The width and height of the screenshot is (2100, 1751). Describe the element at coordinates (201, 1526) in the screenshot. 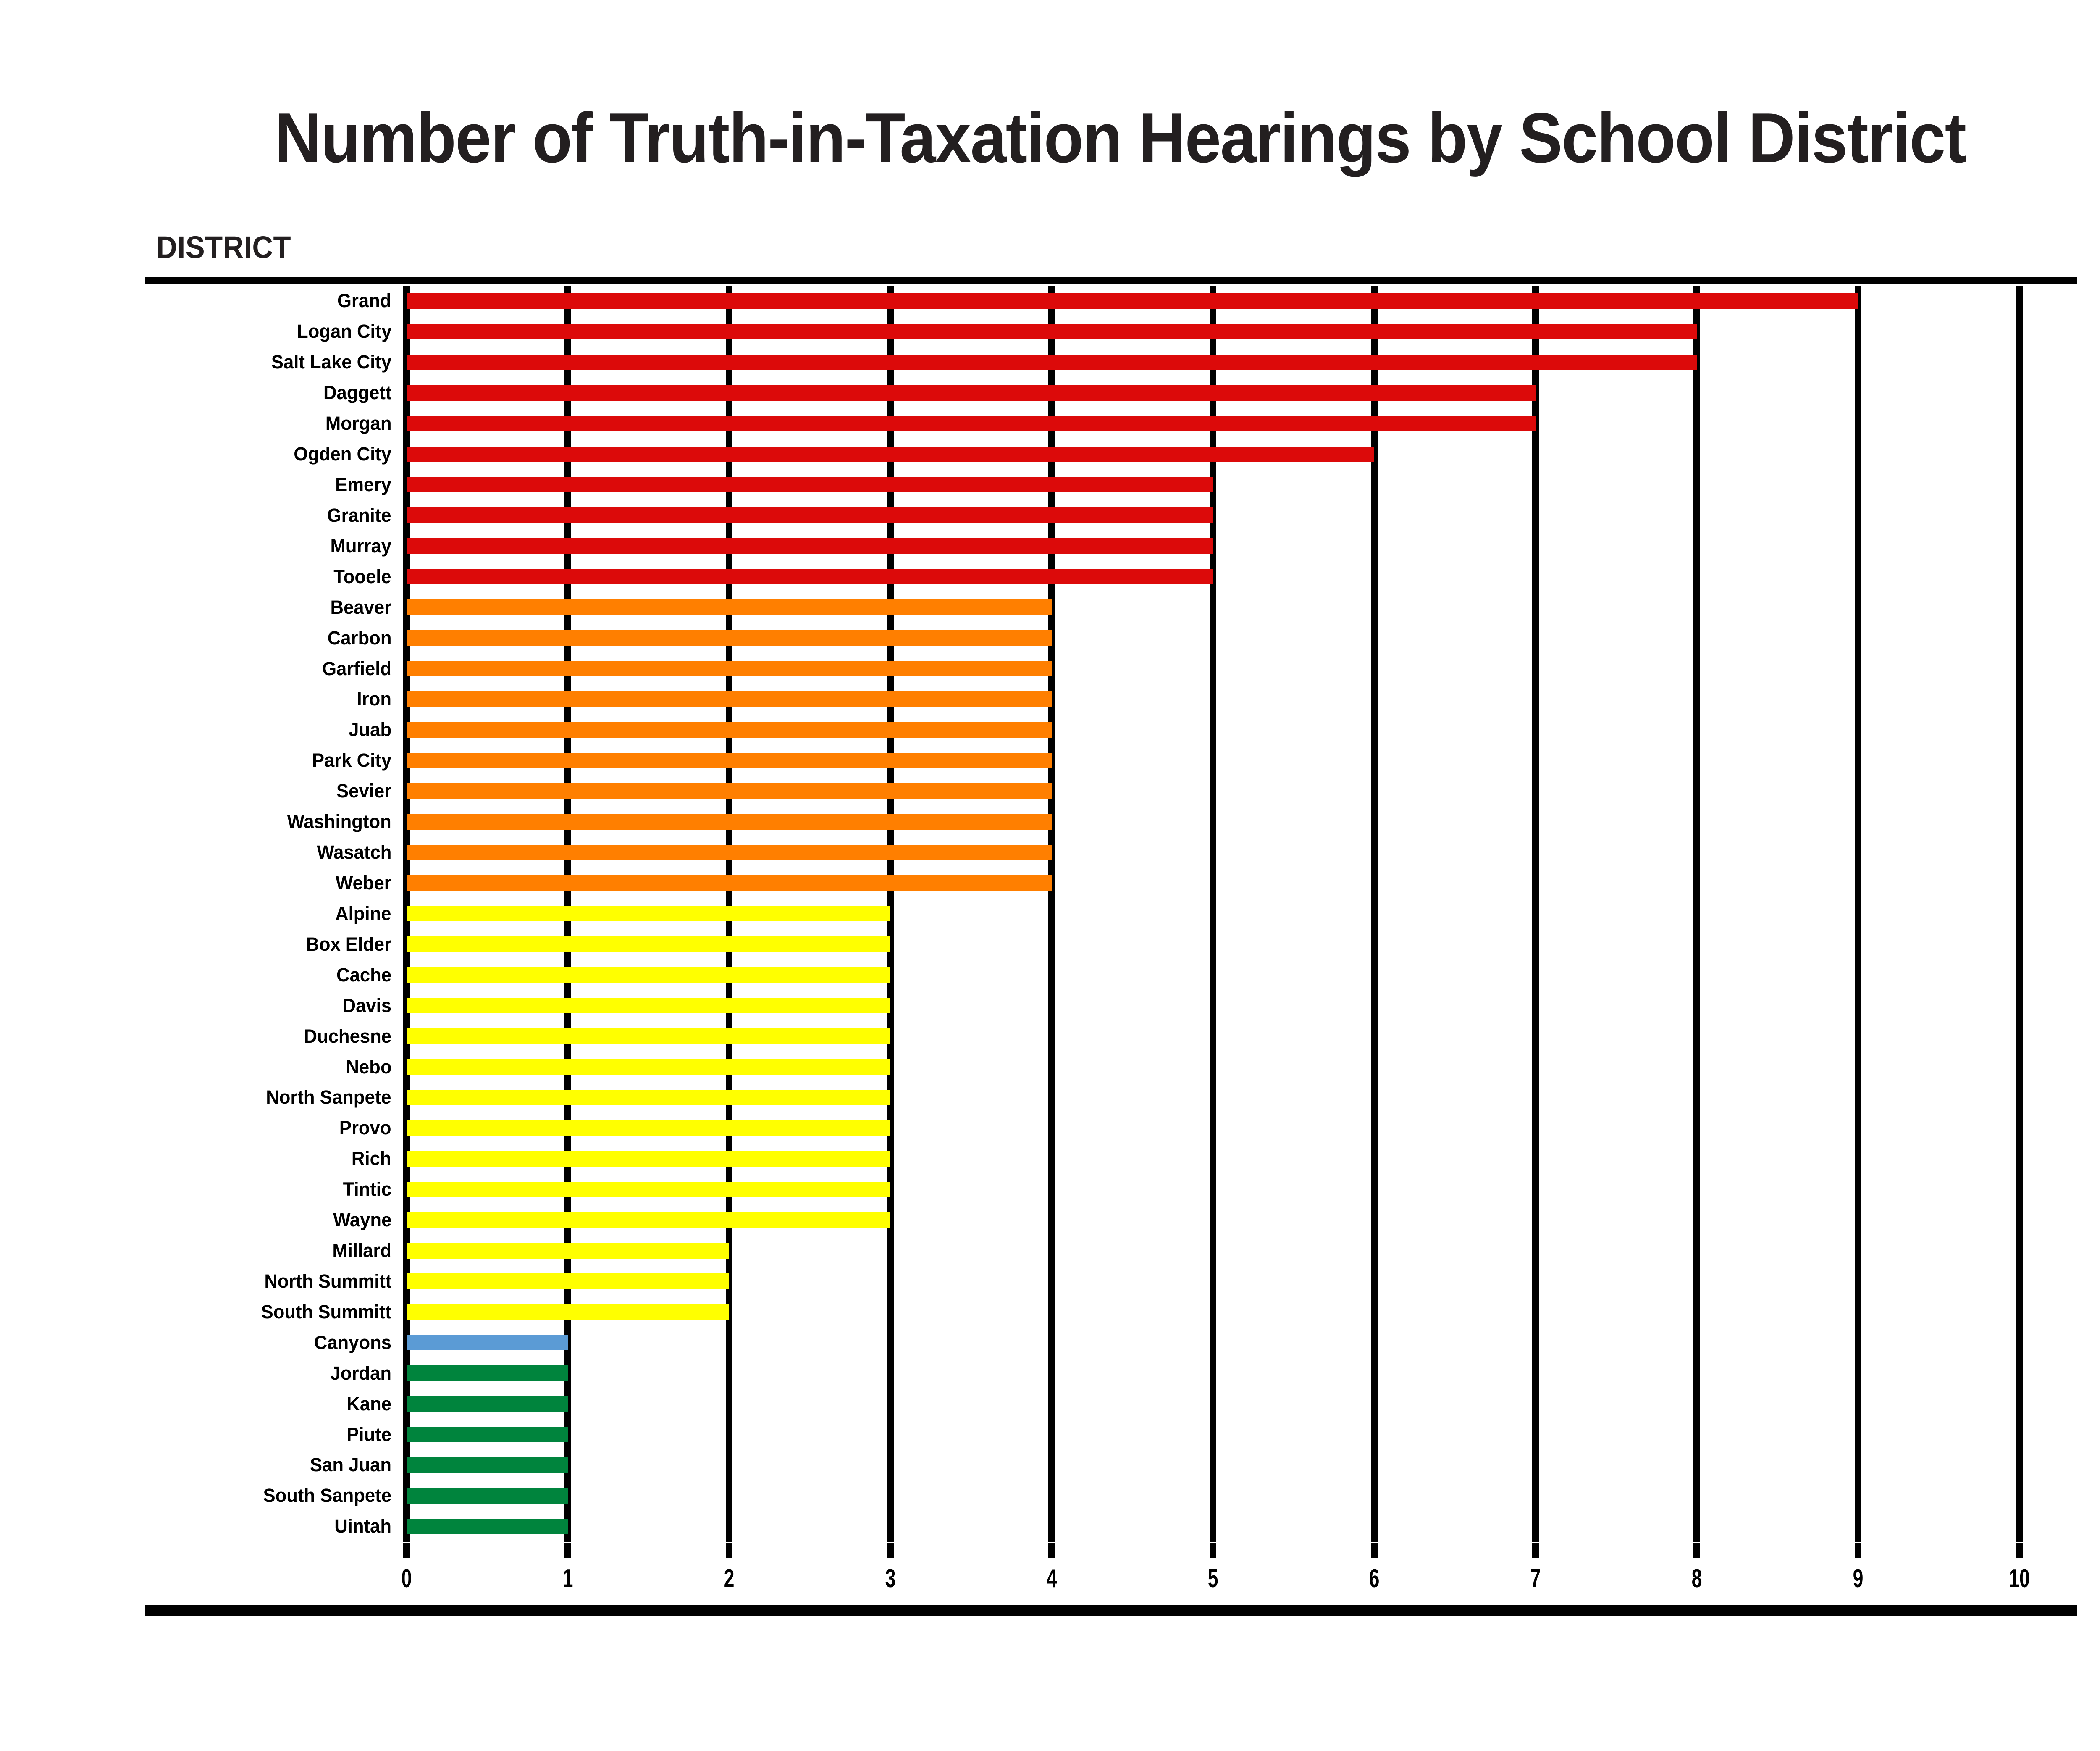

I see `category-label: Uintah` at that location.